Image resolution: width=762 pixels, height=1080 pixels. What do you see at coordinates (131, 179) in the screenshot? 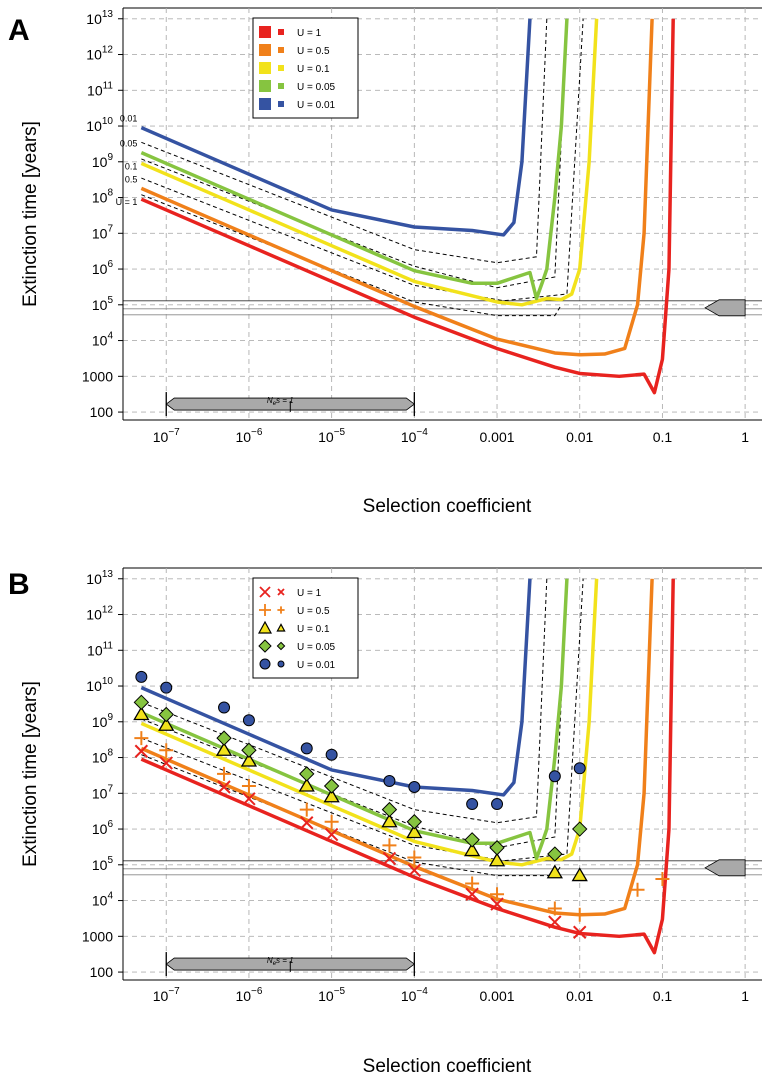
I see `curve-label: 0.5` at bounding box center [131, 179].